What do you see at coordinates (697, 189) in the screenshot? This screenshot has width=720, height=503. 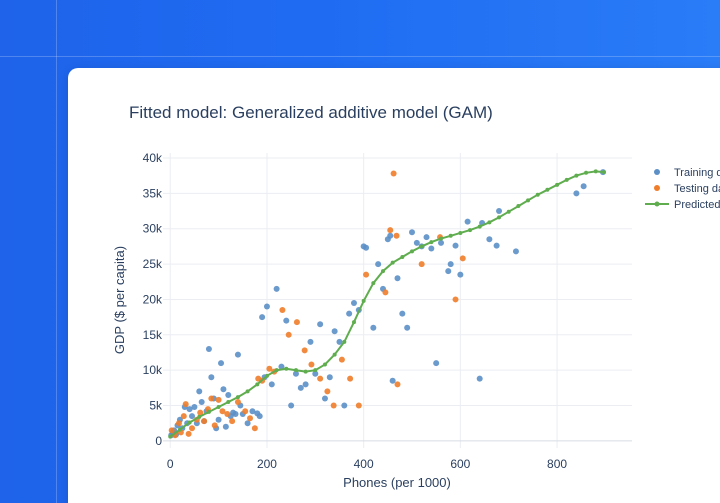 I see `legend-label: Testing data` at bounding box center [697, 189].